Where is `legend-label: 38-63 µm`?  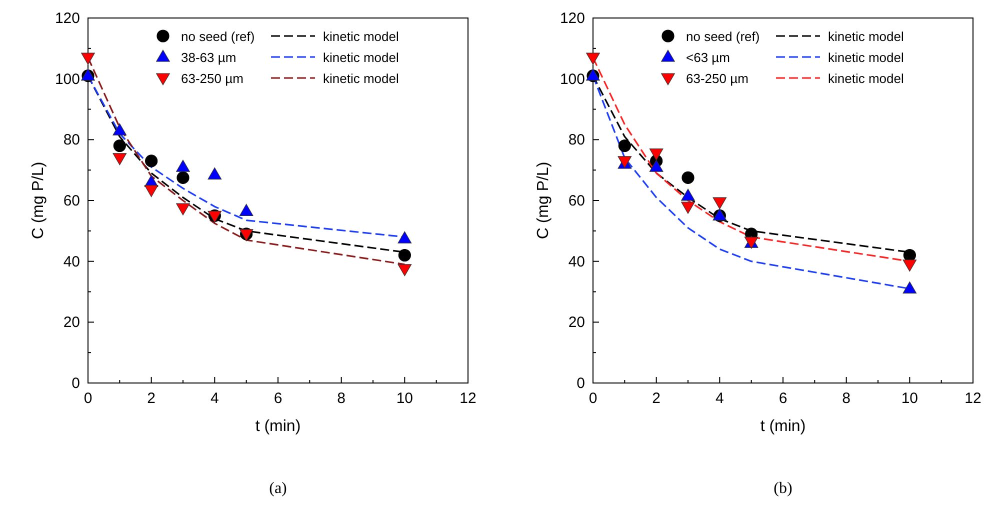 legend-label: 38-63 µm is located at coordinates (208, 57).